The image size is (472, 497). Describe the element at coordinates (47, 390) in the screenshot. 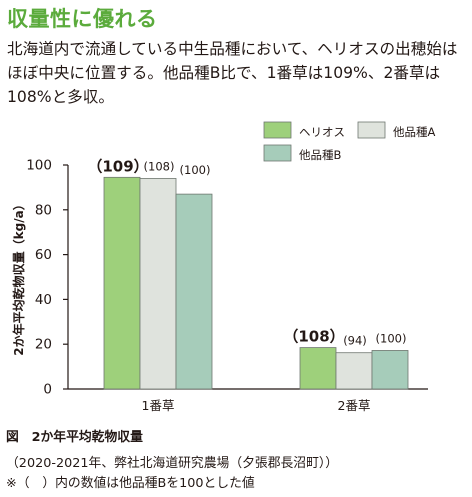

I see `y-tick-label: 0` at that location.